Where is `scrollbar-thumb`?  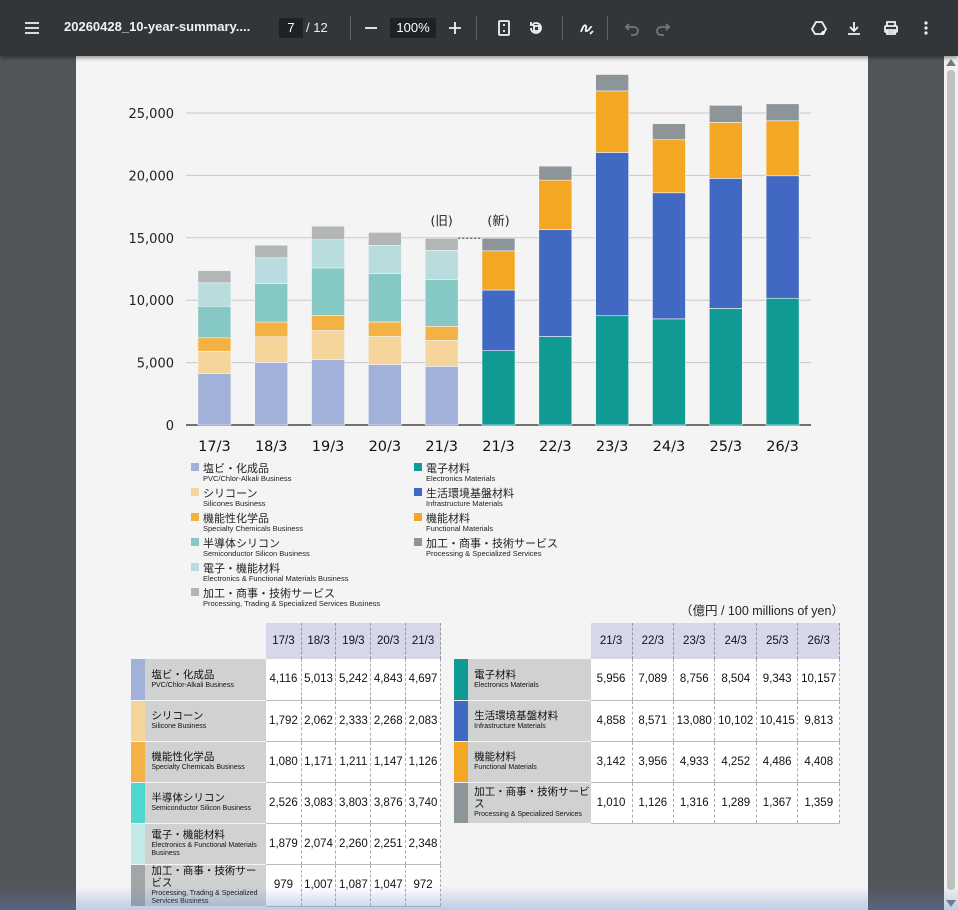 scrollbar-thumb is located at coordinates (951, 480).